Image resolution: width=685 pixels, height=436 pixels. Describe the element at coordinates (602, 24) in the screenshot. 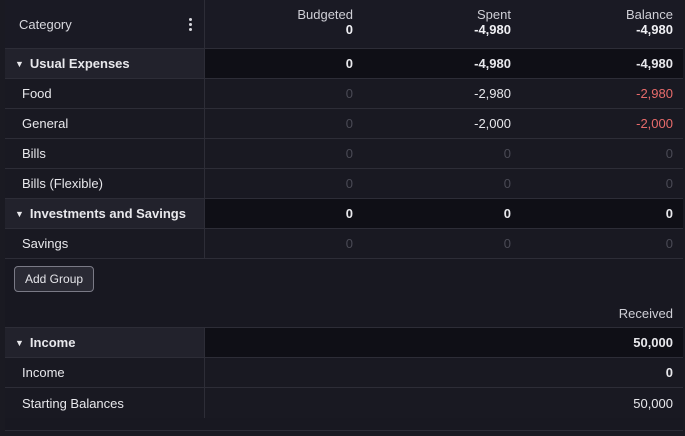

I see `balance-header: Balance -4,980` at that location.